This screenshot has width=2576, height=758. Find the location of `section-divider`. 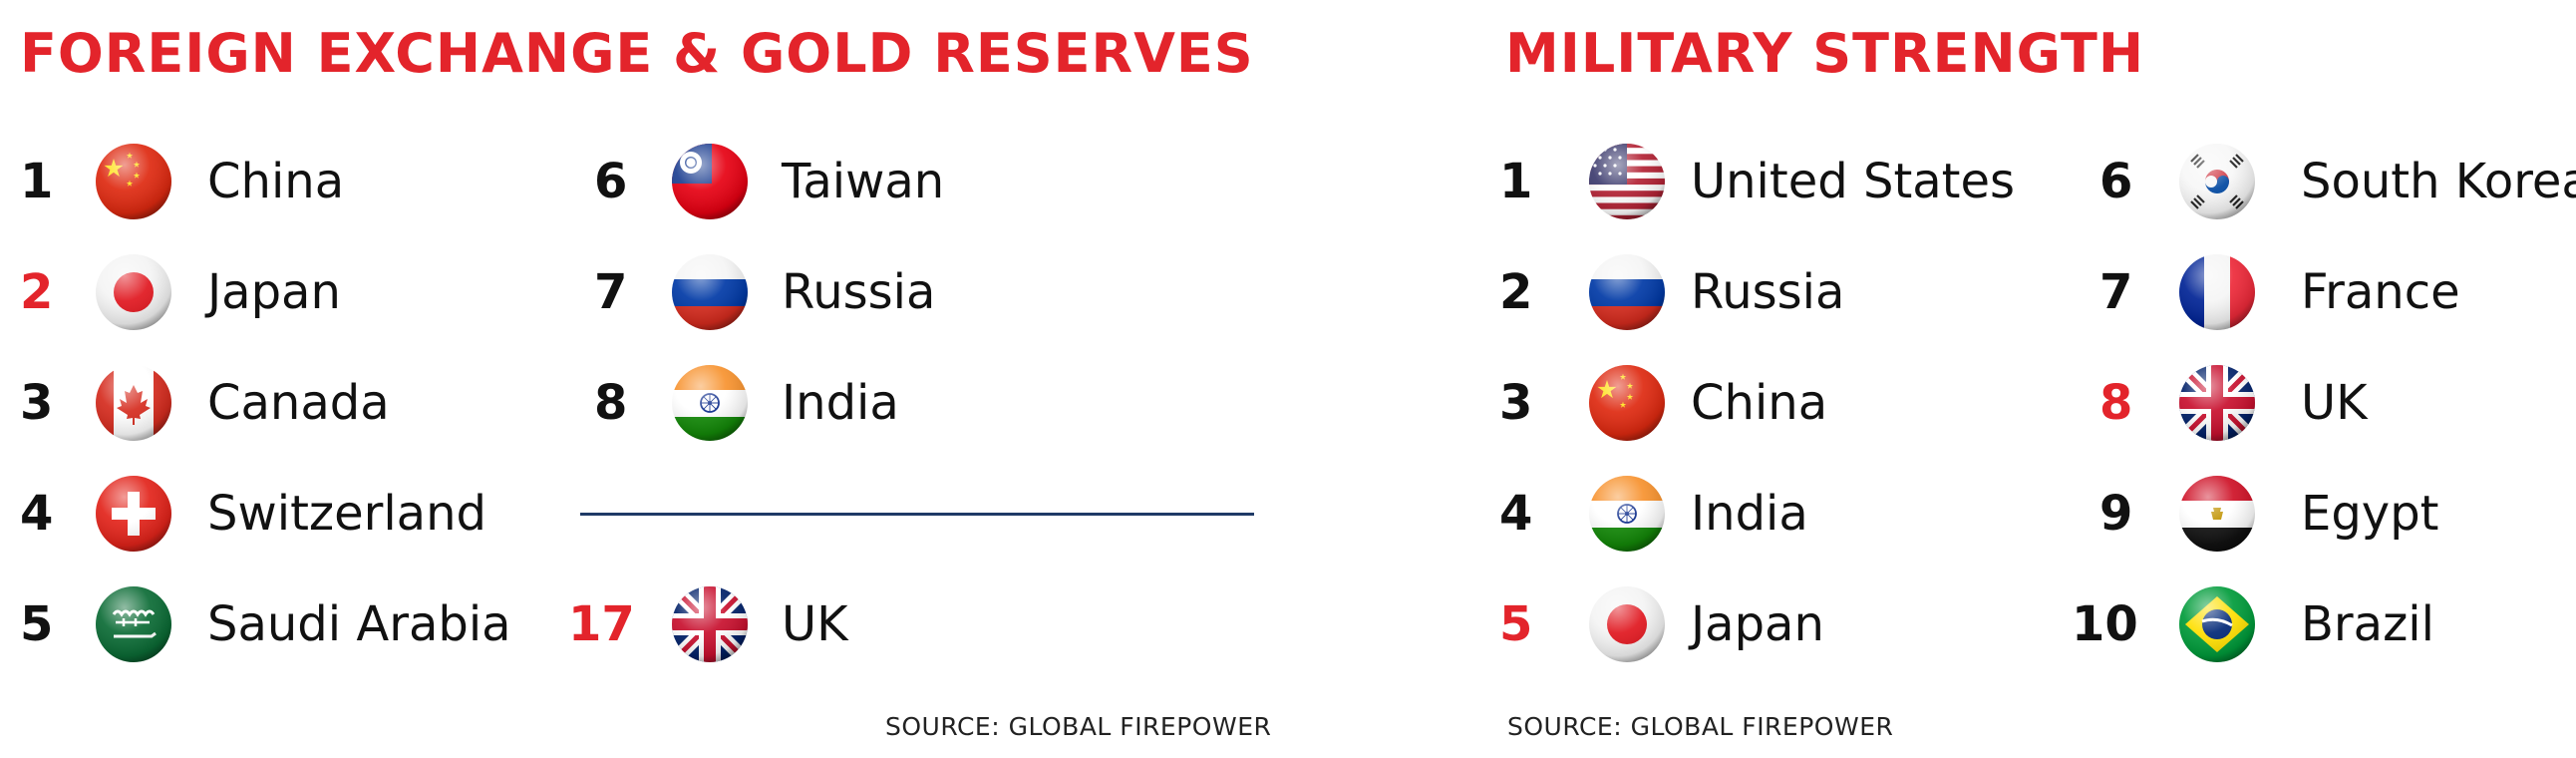

section-divider is located at coordinates (917, 514).